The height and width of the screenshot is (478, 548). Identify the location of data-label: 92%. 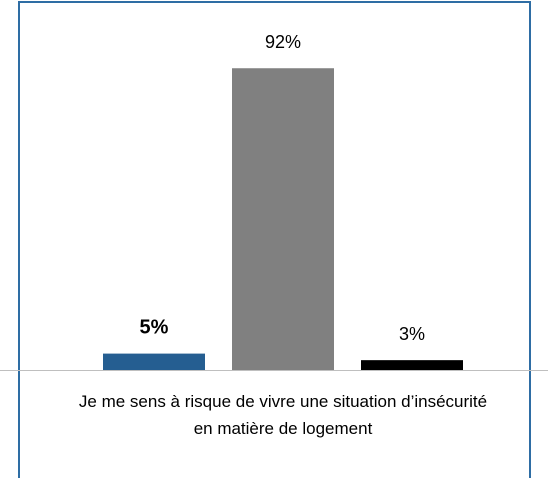
(283, 42).